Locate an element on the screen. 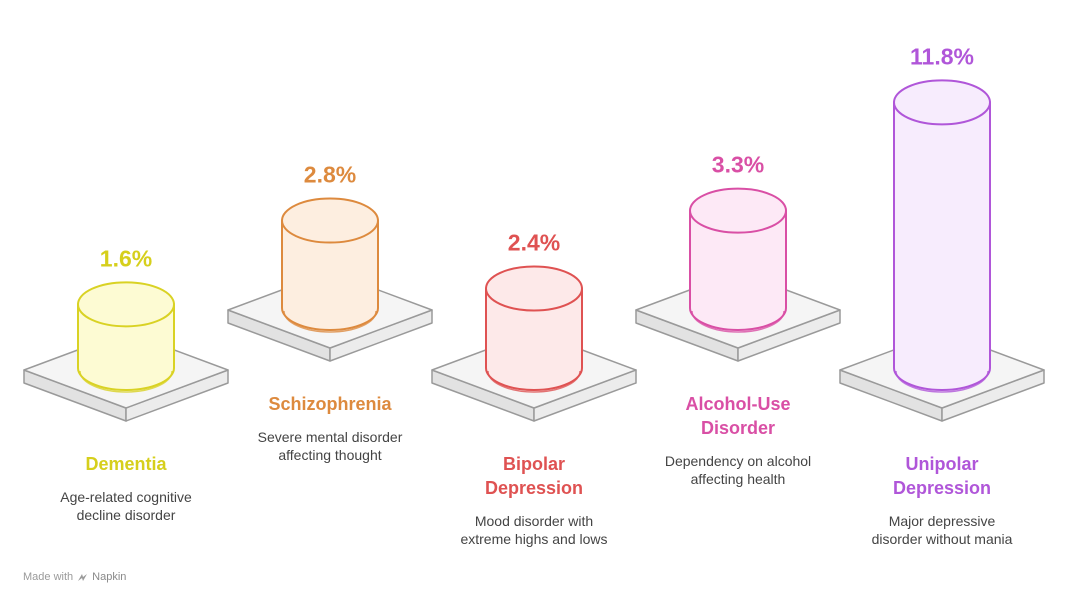 The image size is (1068, 607). category-label: Unipolar is located at coordinates (941, 464).